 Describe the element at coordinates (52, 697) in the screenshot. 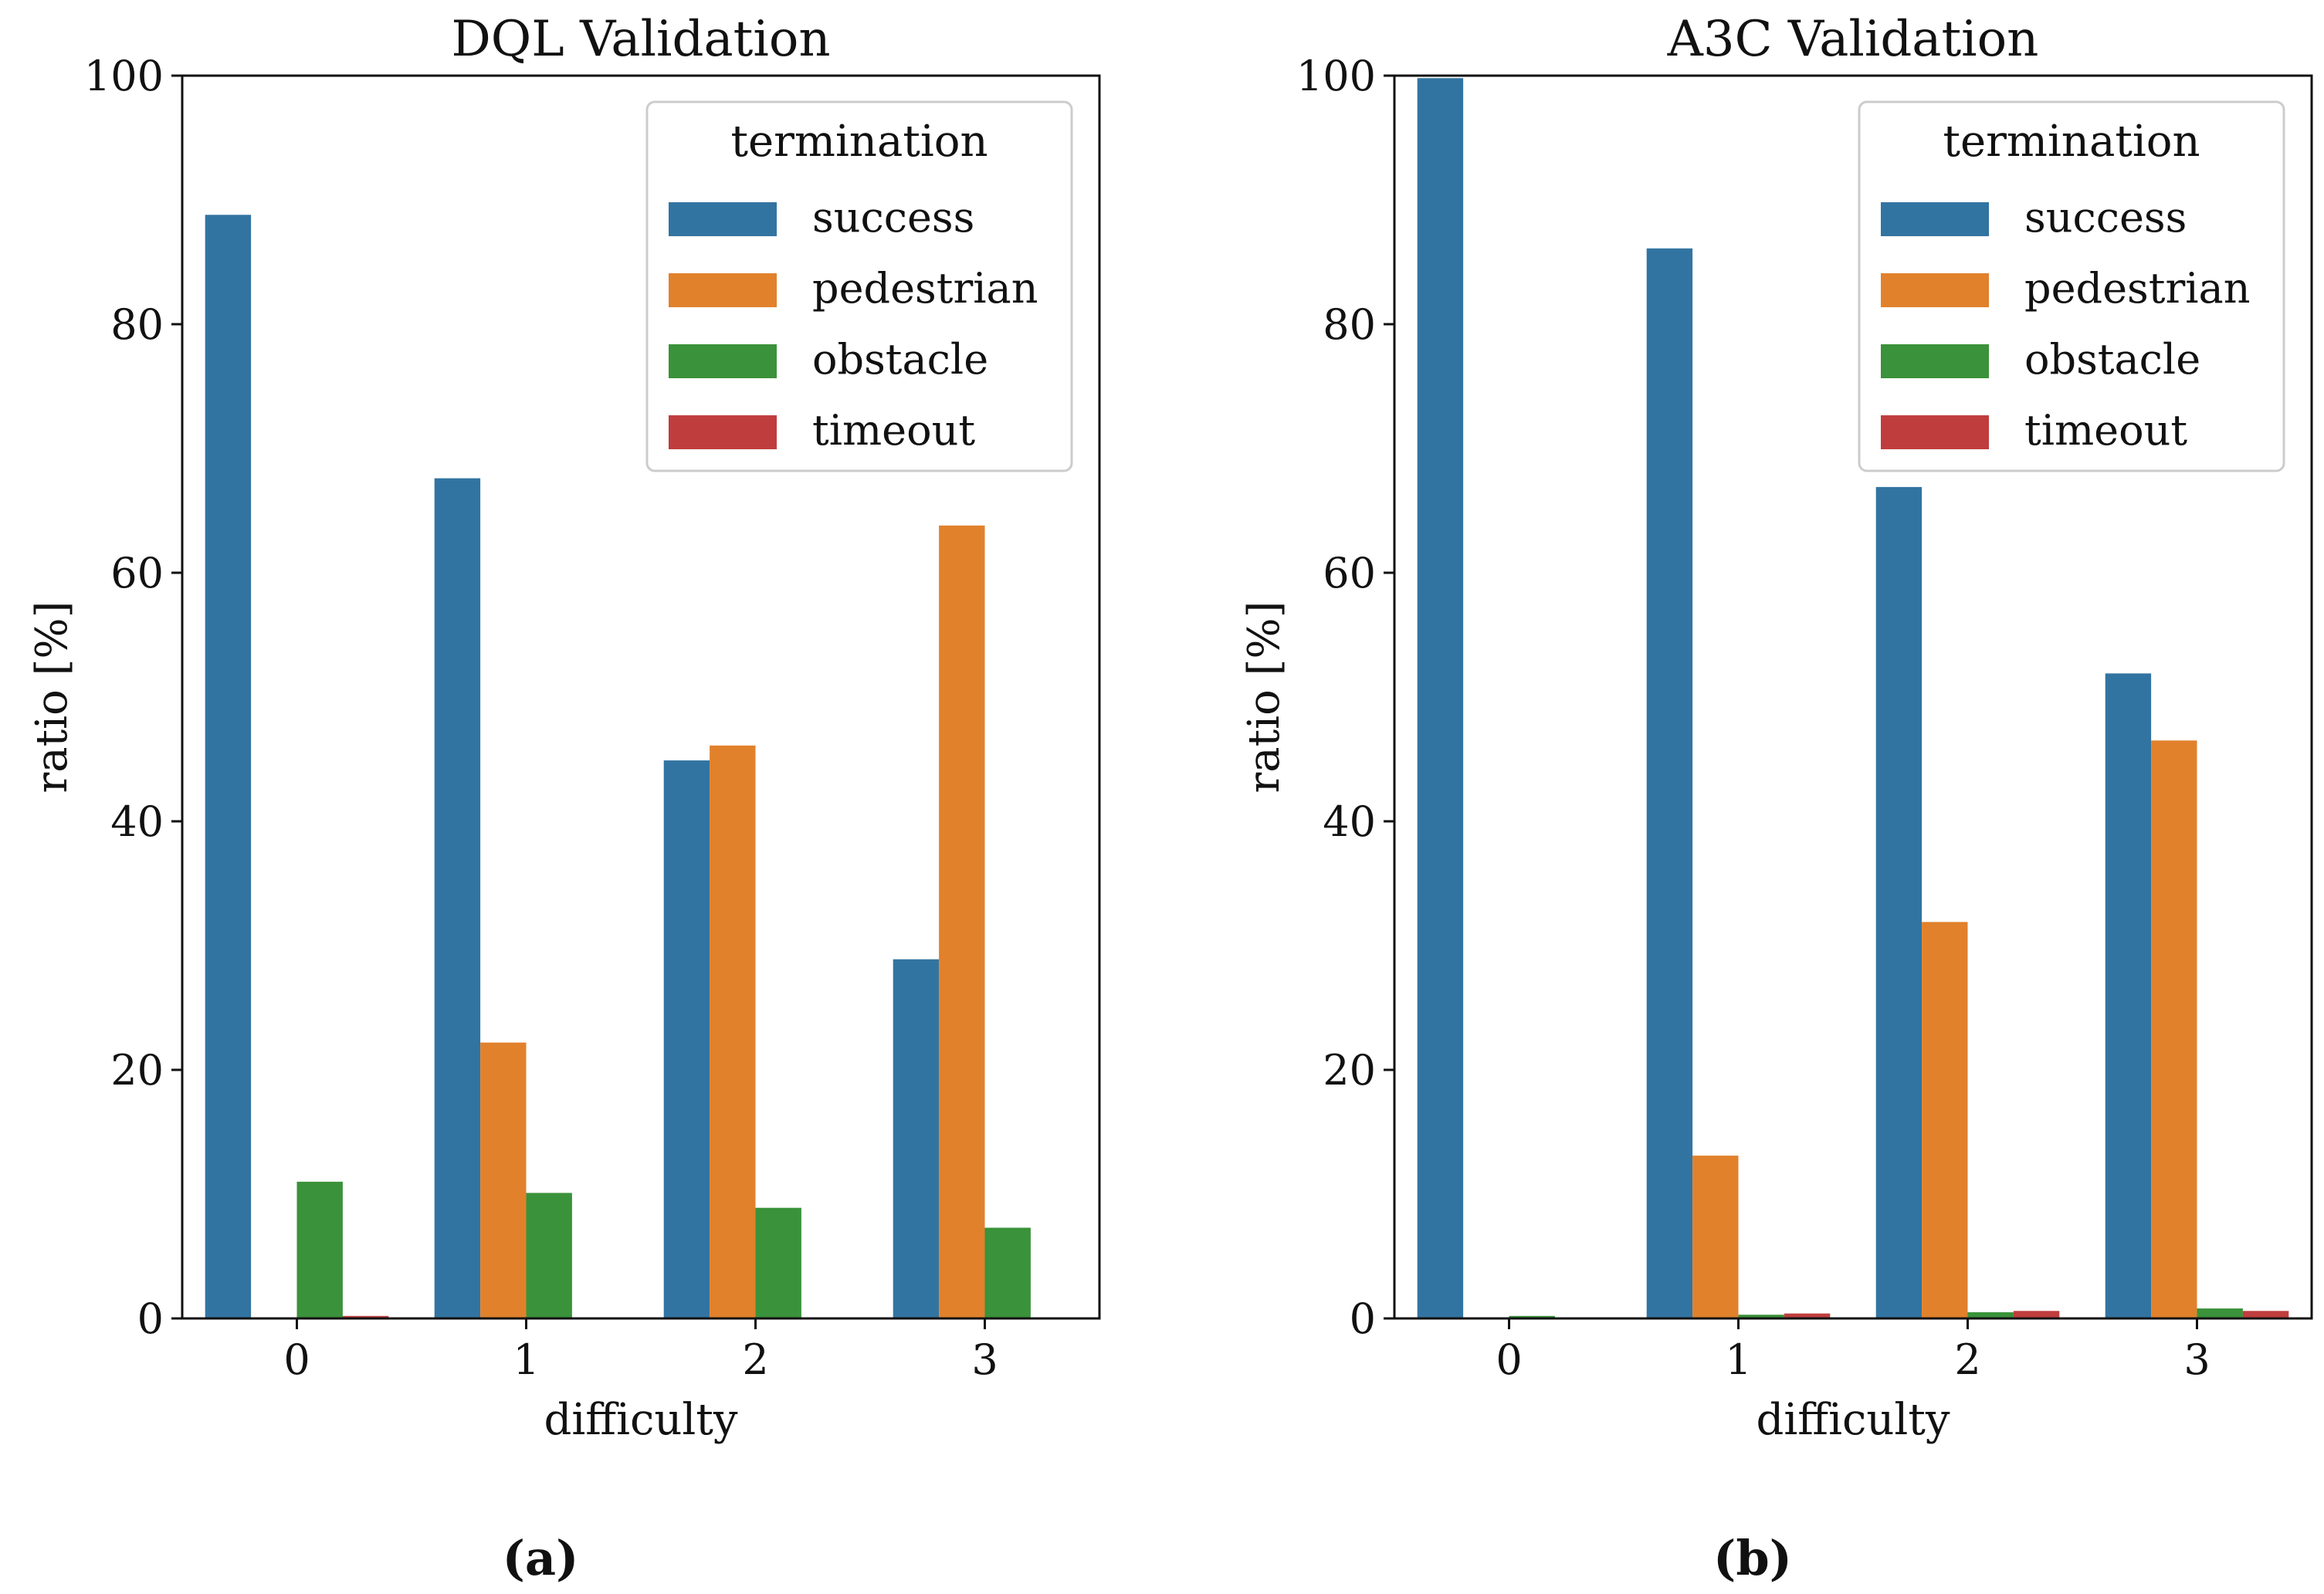

I see `chart1-ylabel: ratio [%]` at that location.